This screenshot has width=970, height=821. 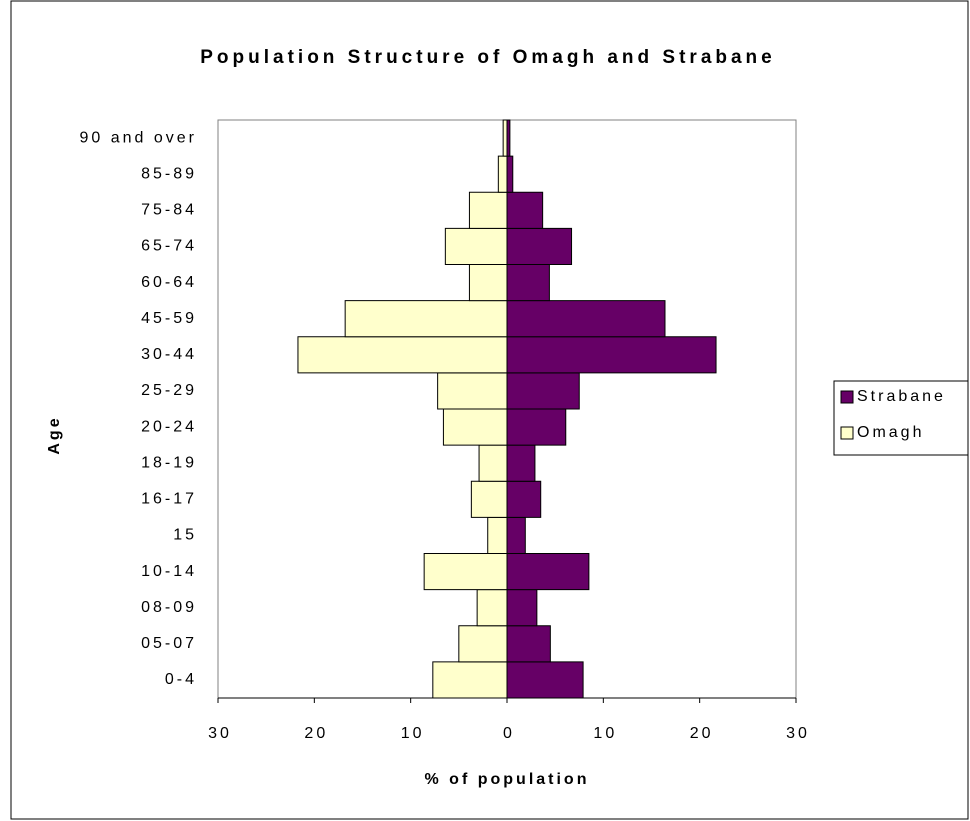 What do you see at coordinates (901, 396) in the screenshot?
I see `legend-label: Strabane` at bounding box center [901, 396].